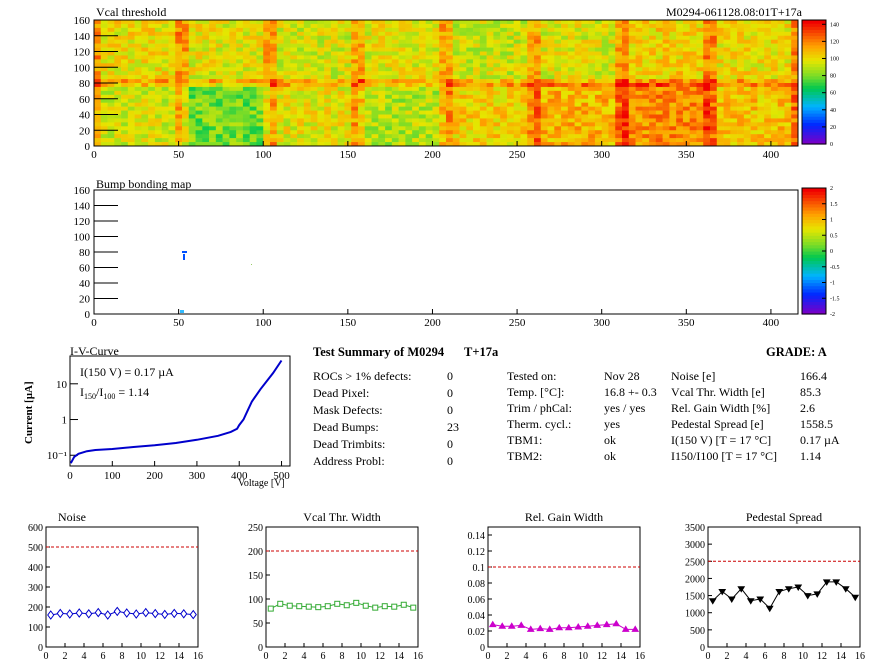  I want to click on y-tick-label: 500, so click(35, 548).